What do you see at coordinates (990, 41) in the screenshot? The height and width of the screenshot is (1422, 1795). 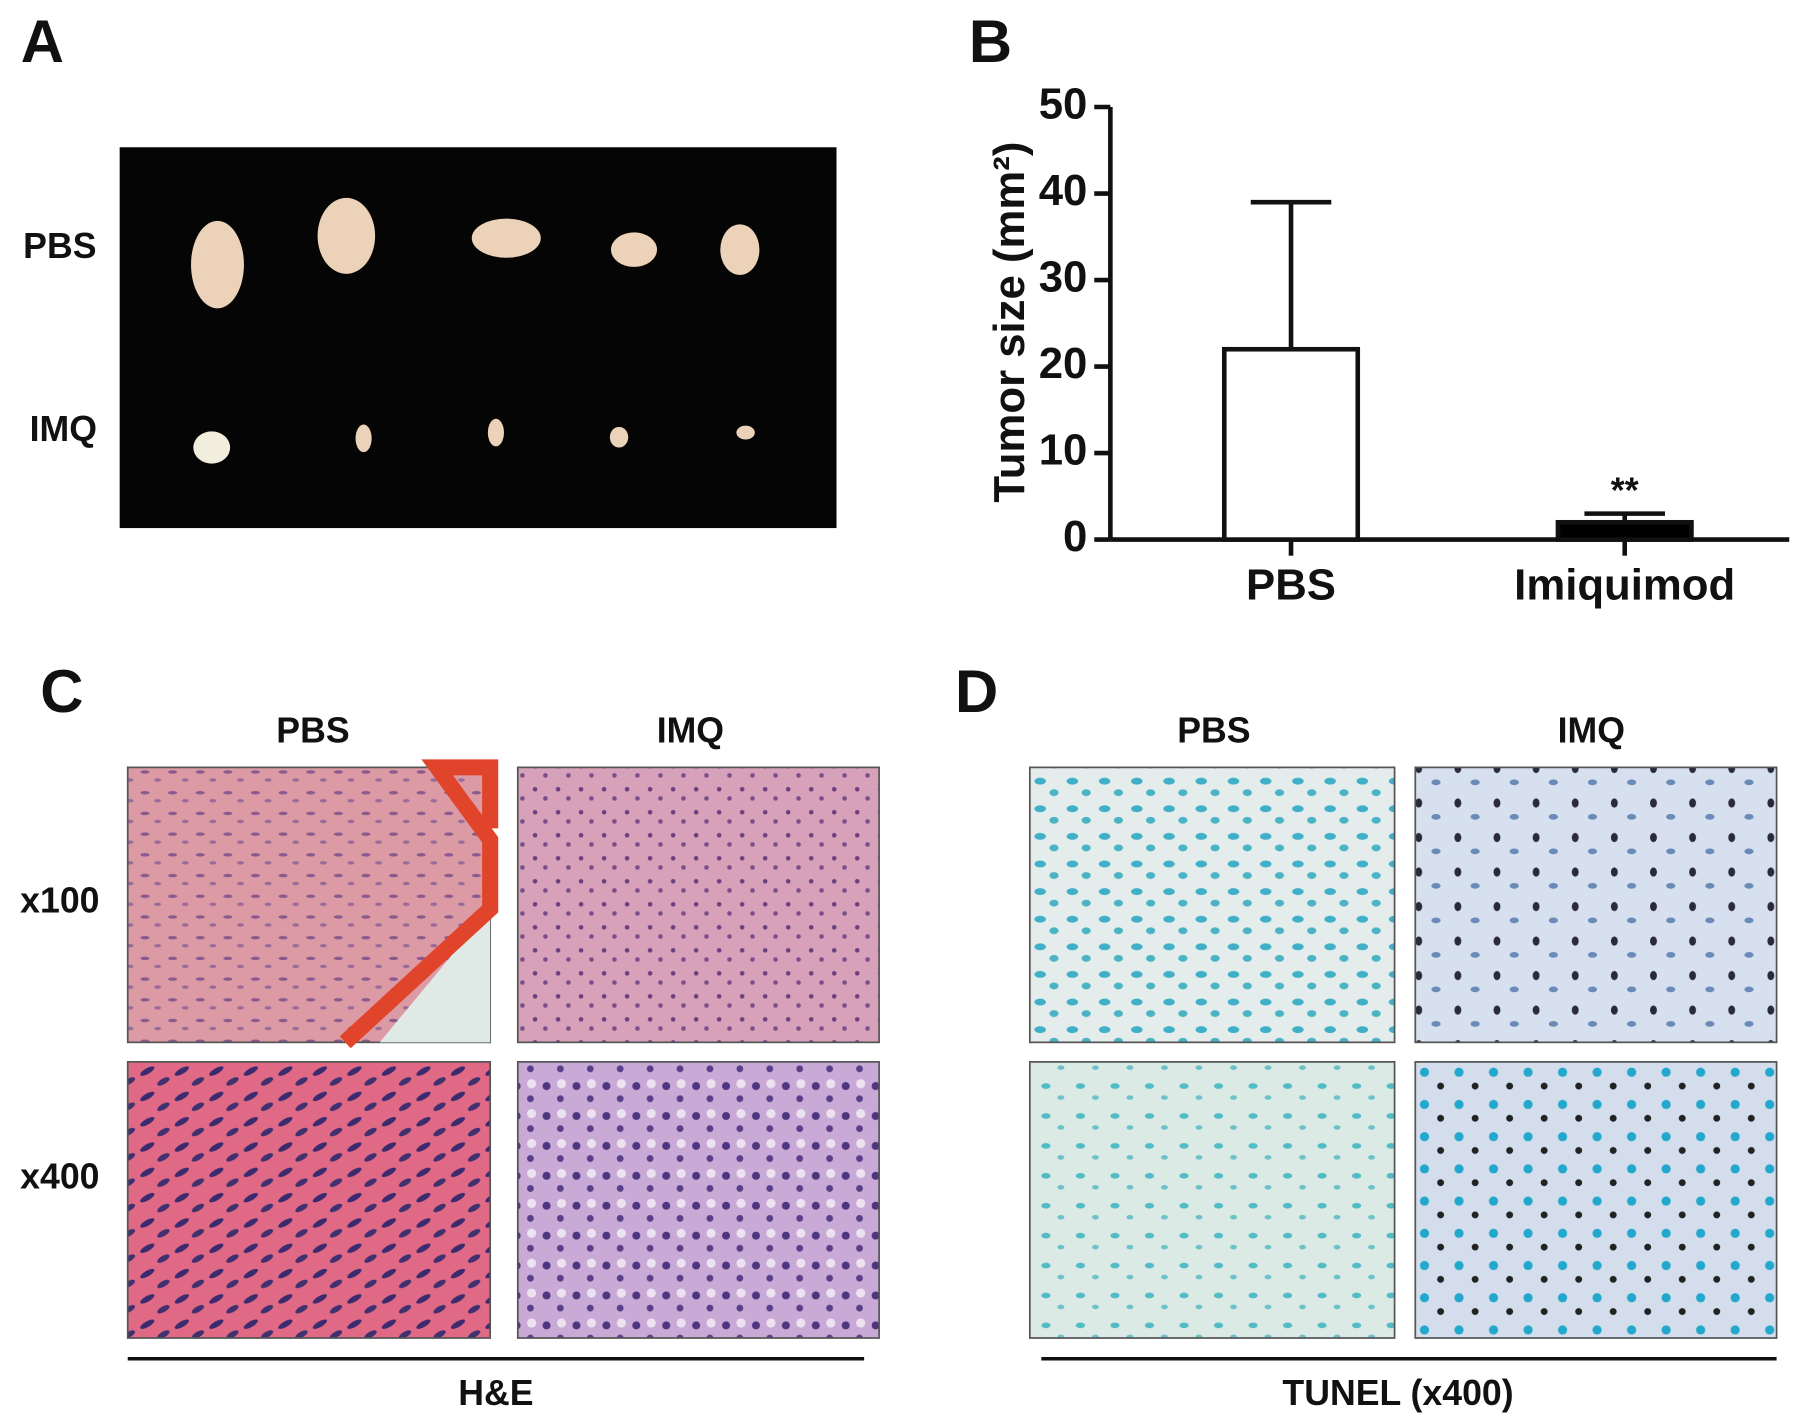 I see `panel-label: B` at bounding box center [990, 41].